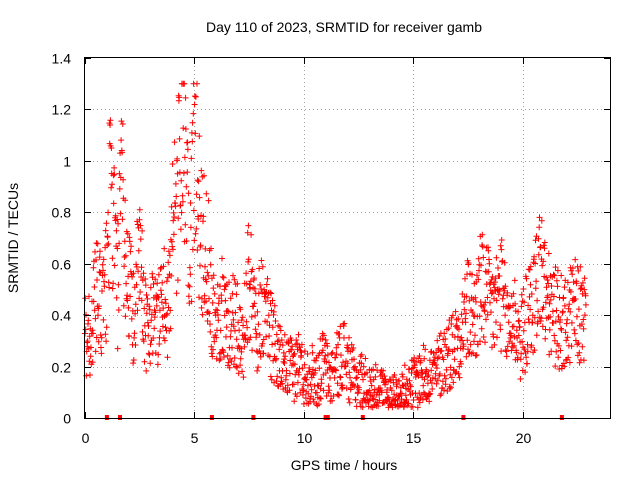 The height and width of the screenshot is (480, 640). Describe the element at coordinates (67, 162) in the screenshot. I see `y-tick-label: 1` at that location.